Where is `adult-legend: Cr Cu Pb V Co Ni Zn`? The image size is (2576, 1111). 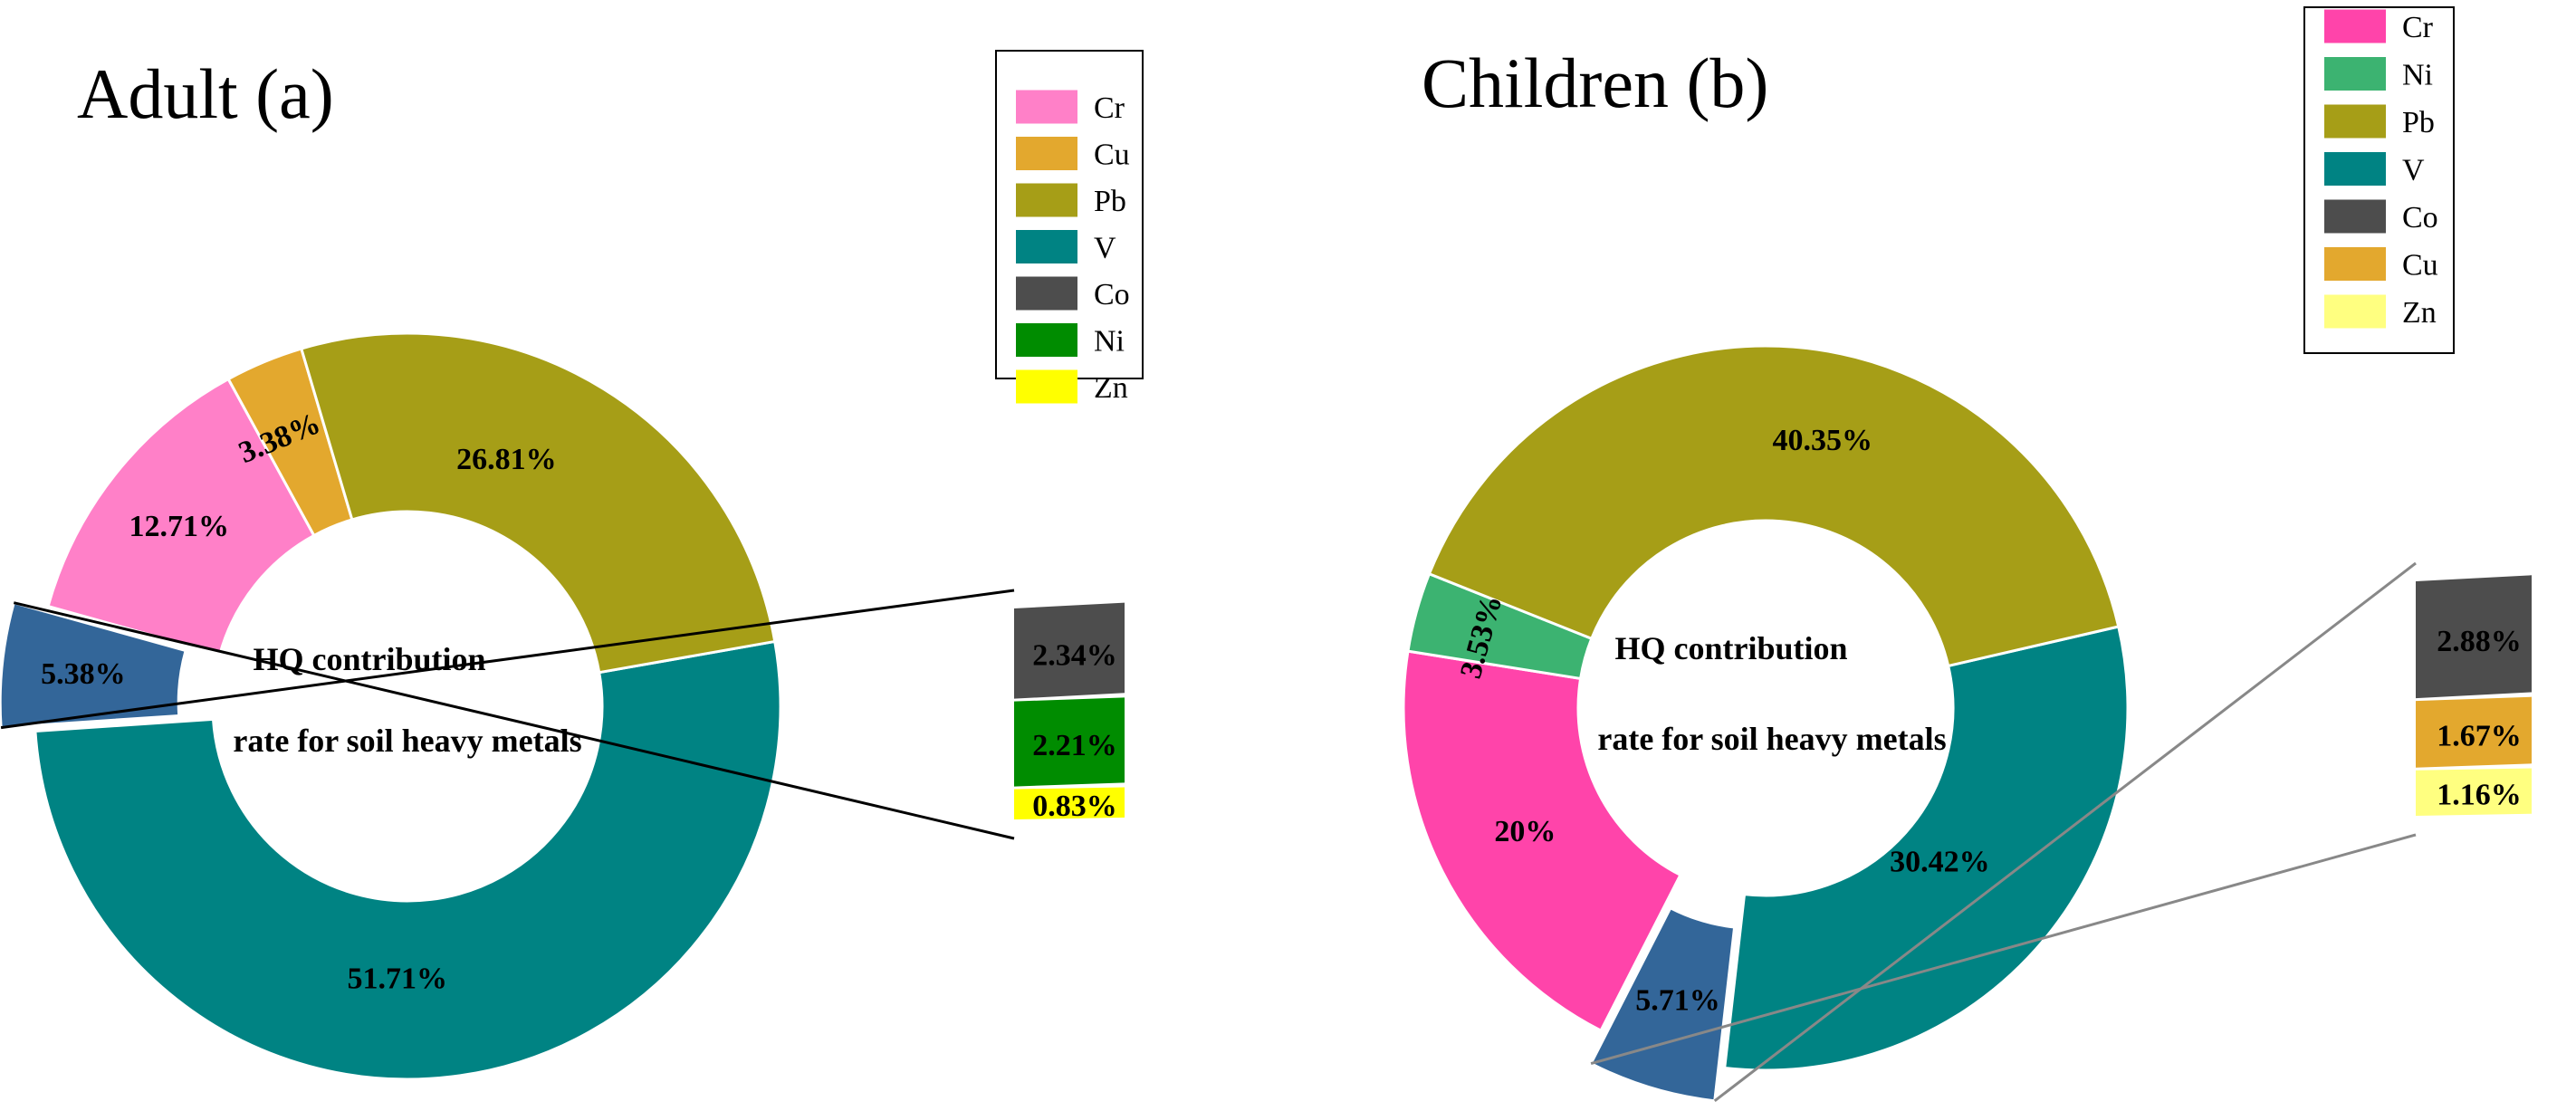
adult-legend: Cr Cu Pb V Co Ni Zn is located at coordinates (1069, 227).